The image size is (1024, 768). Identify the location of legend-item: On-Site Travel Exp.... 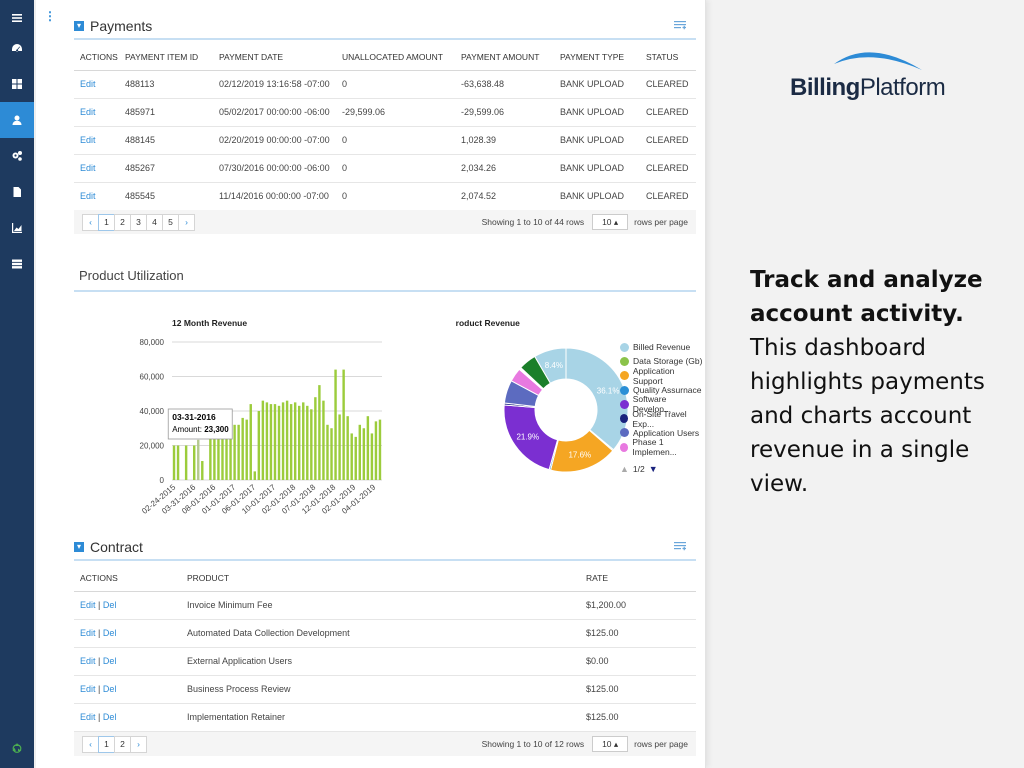
(662, 419).